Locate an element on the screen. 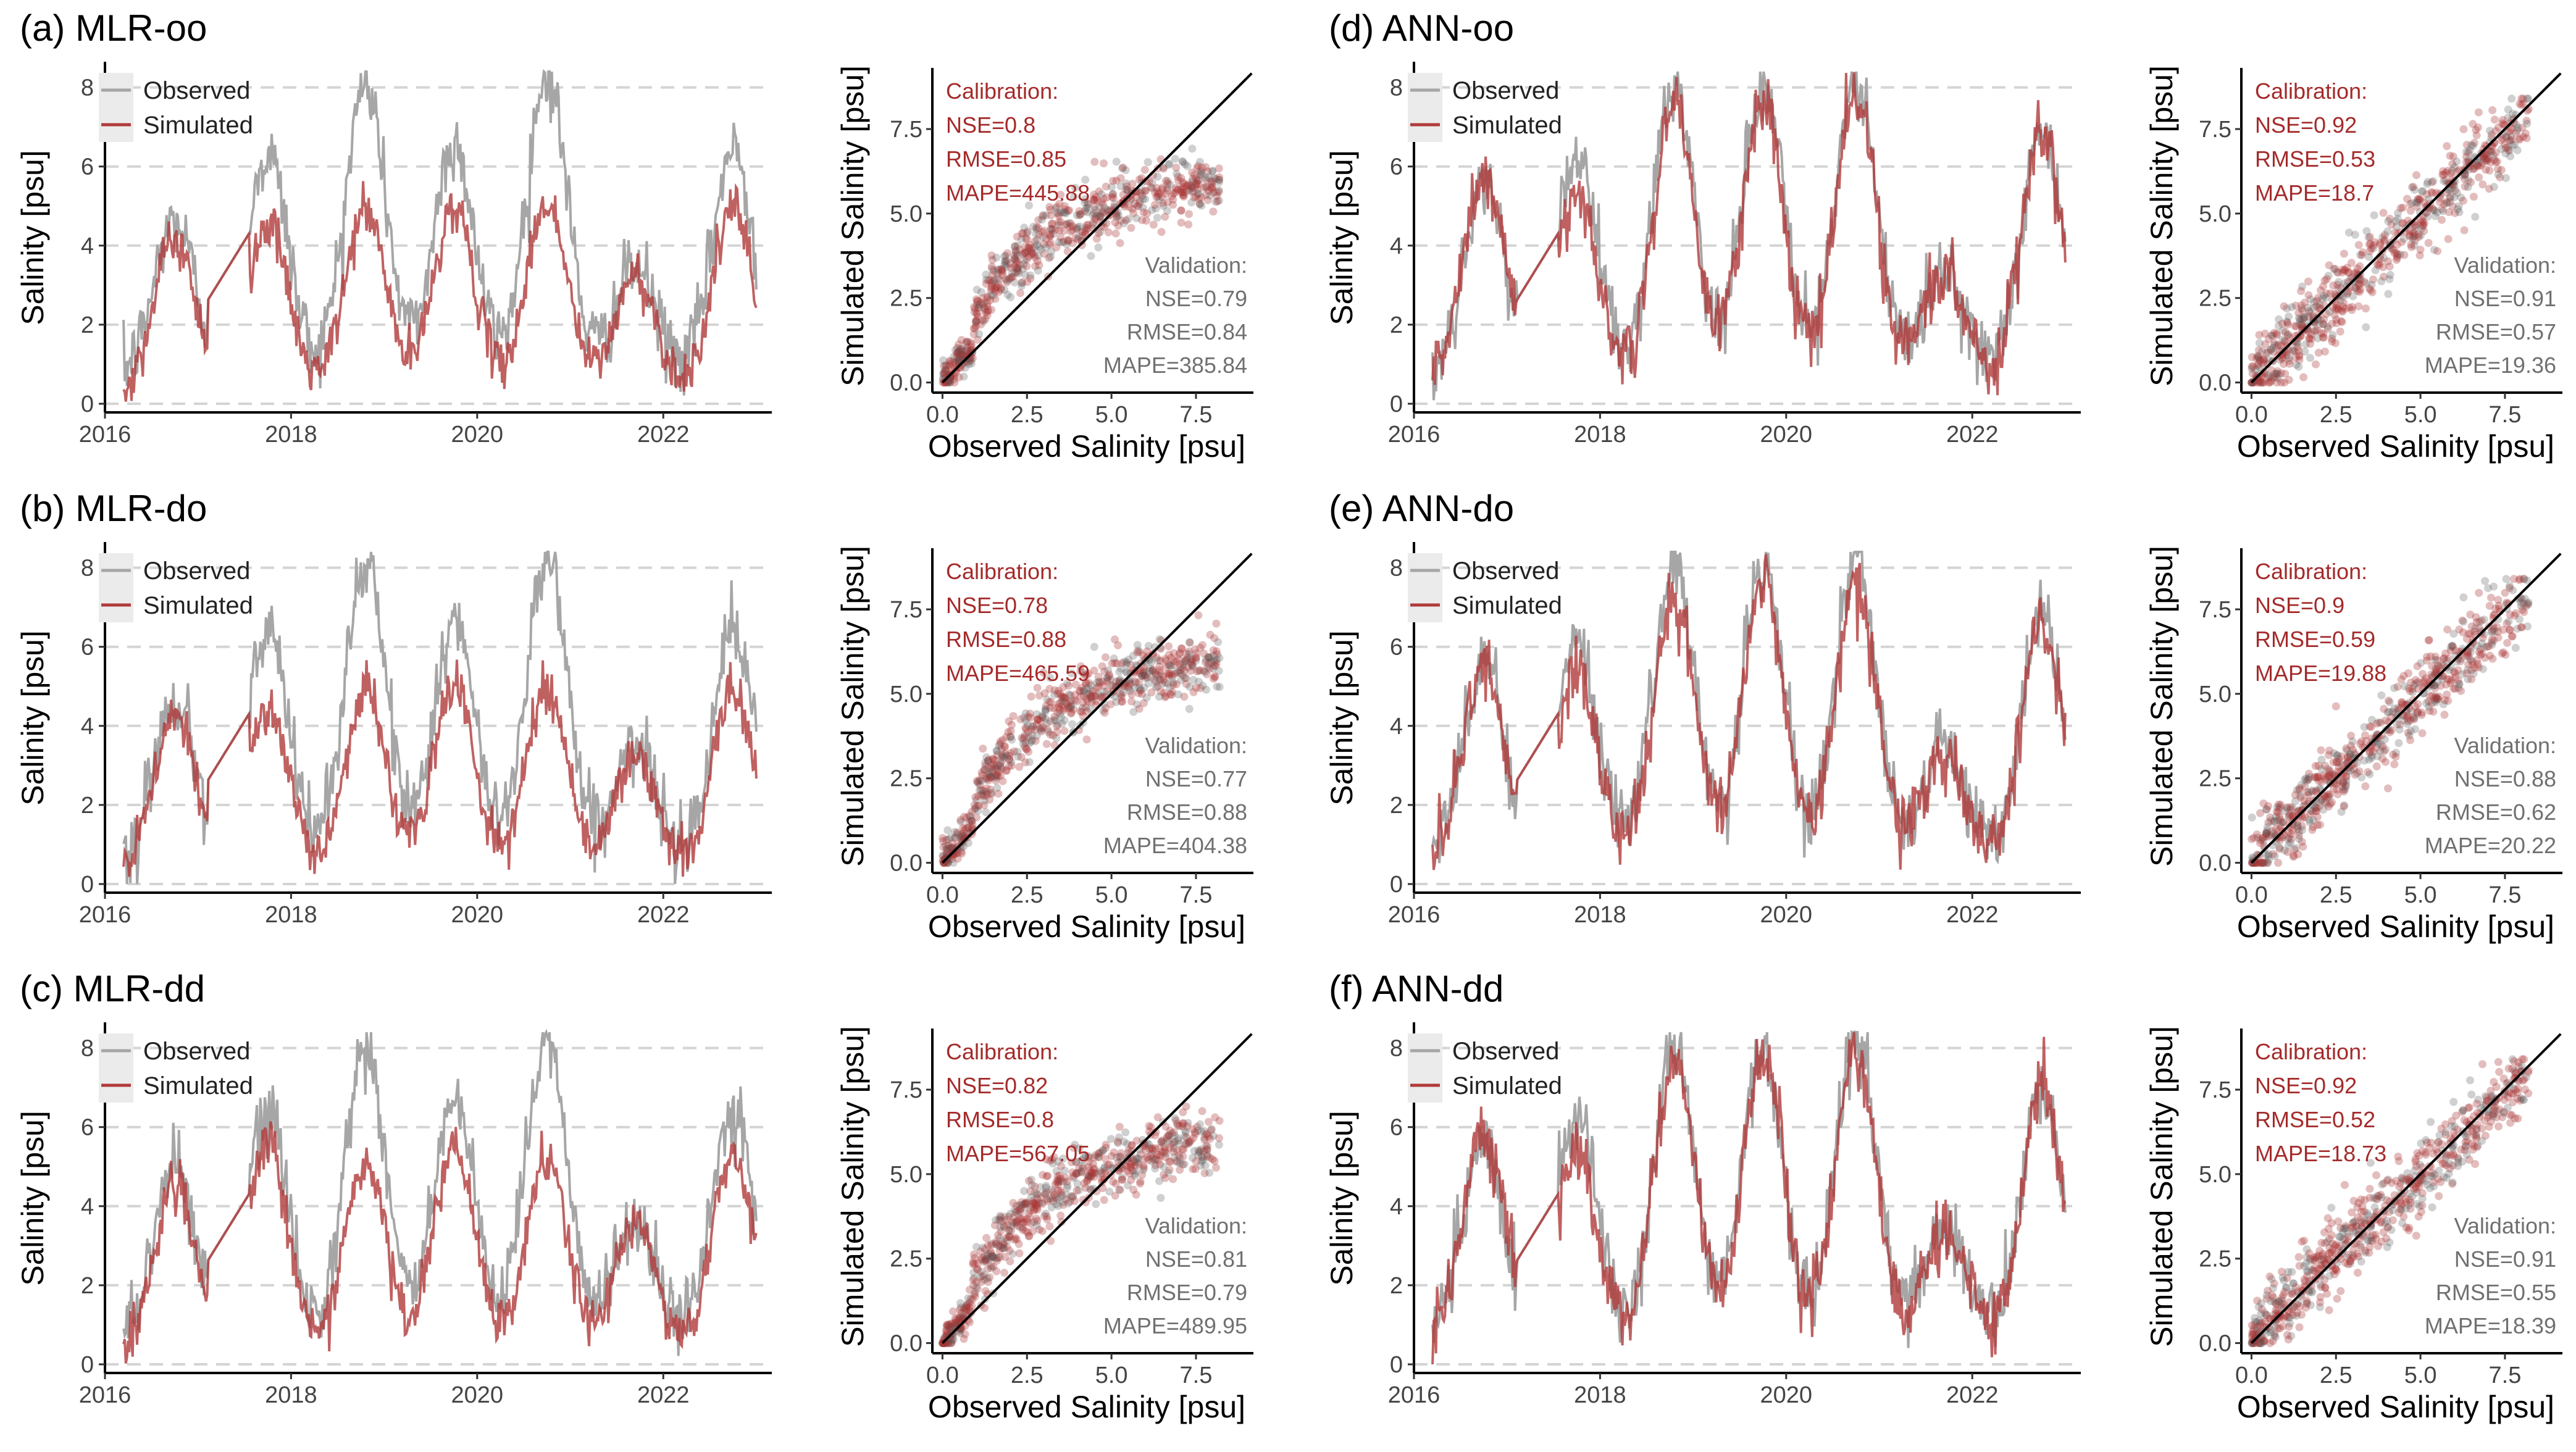  scatter-y-tick-label: 7.5 is located at coordinates (906, 610).